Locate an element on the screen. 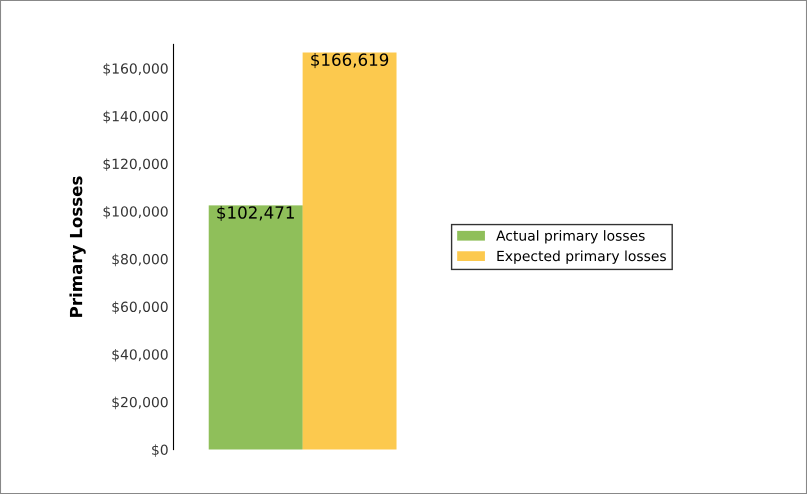  y-tick-label: $160,000 is located at coordinates (136, 69).